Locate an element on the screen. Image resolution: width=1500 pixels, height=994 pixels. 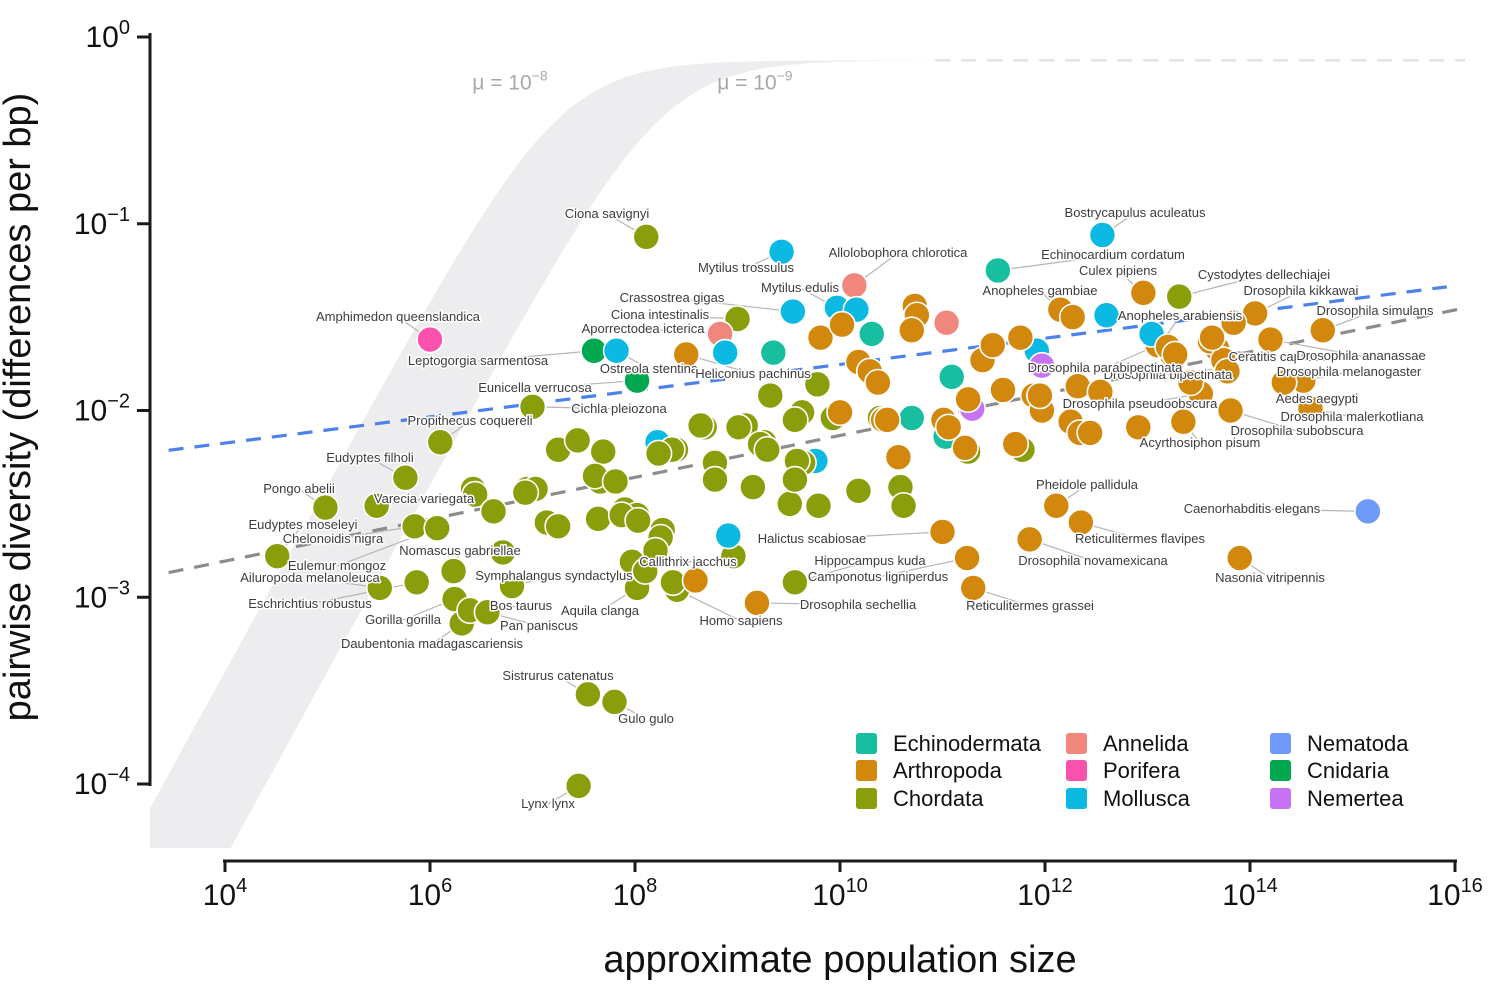
legend-item: Nematoda is located at coordinates (1339, 743).